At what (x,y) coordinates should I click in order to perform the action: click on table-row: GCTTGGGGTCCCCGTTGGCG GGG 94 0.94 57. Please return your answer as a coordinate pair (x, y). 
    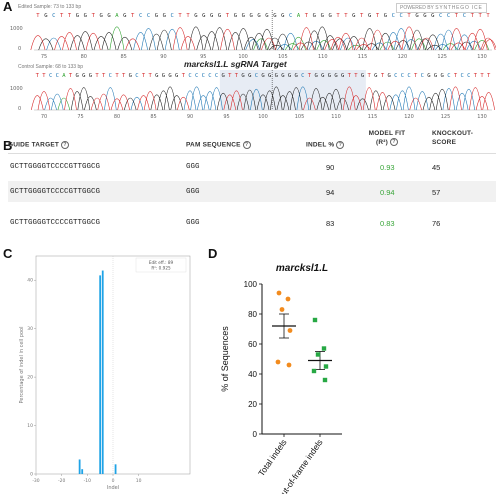
    Looking at the image, I should click on (252, 191).